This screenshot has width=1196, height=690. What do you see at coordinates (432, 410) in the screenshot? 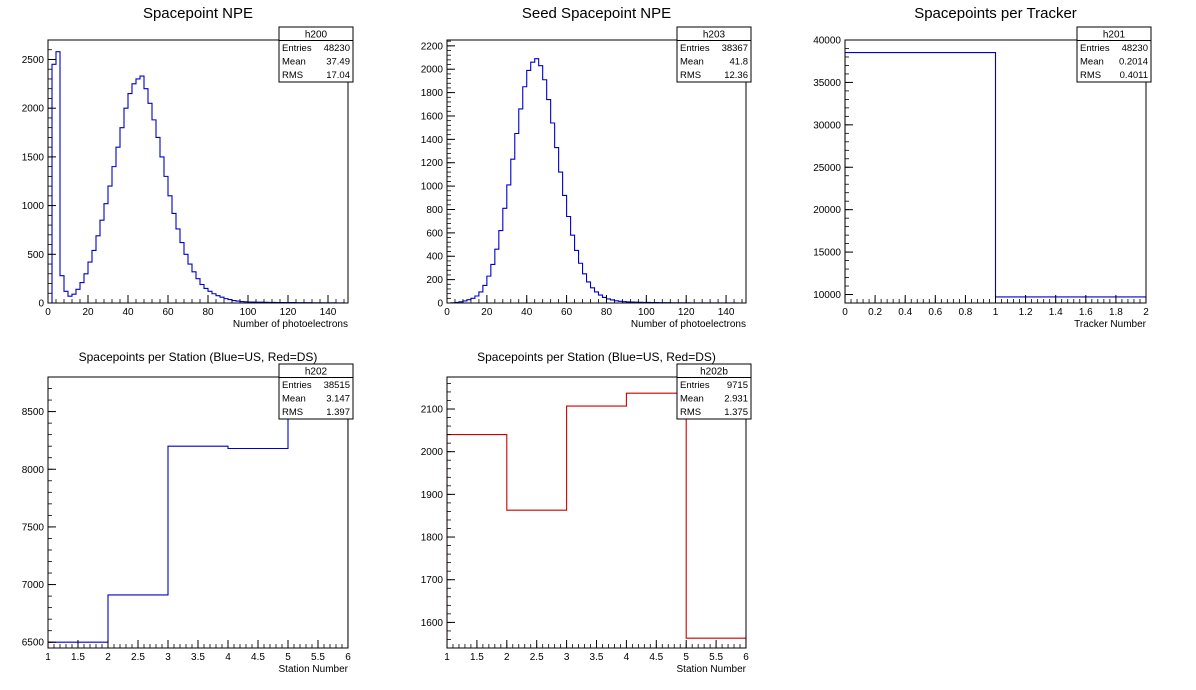
I see `y-tick-label: 2100` at bounding box center [432, 410].